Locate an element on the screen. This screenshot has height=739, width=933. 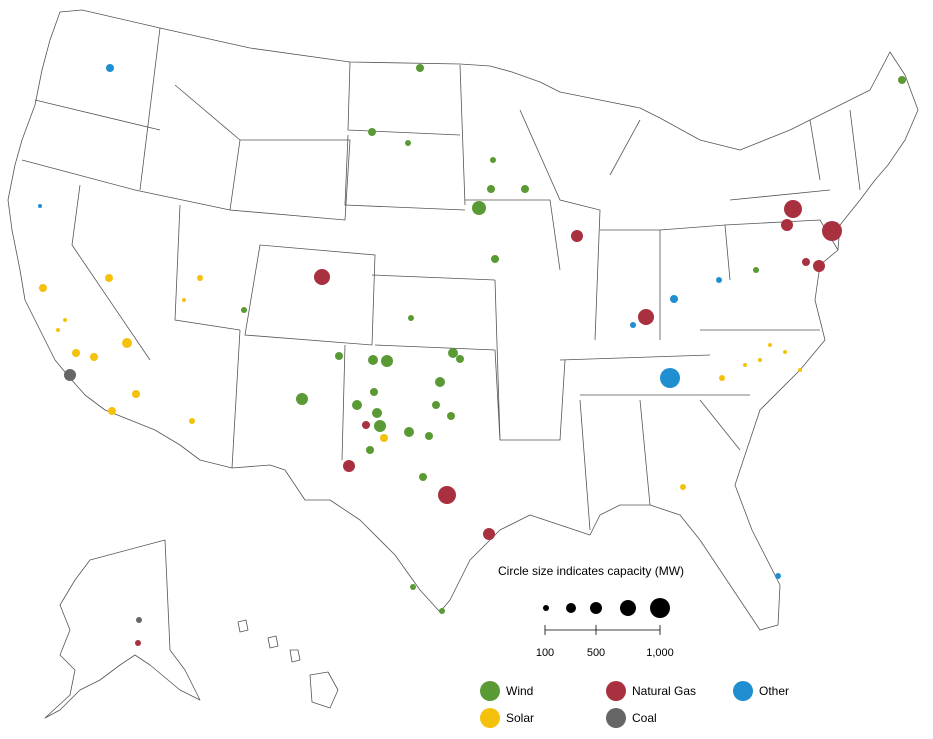
legend-item-wind: Wind is located at coordinates (506, 691).